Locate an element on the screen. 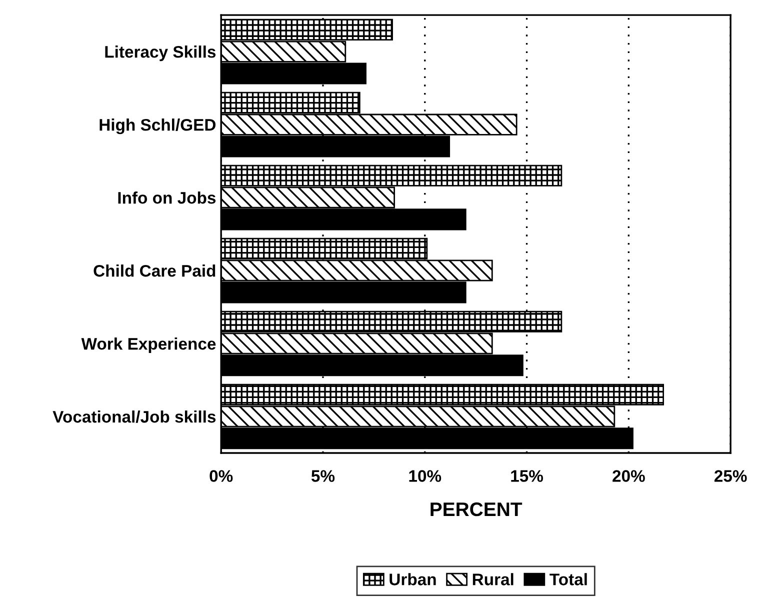 This screenshot has width=765, height=604. legend-label: Urban is located at coordinates (413, 579).